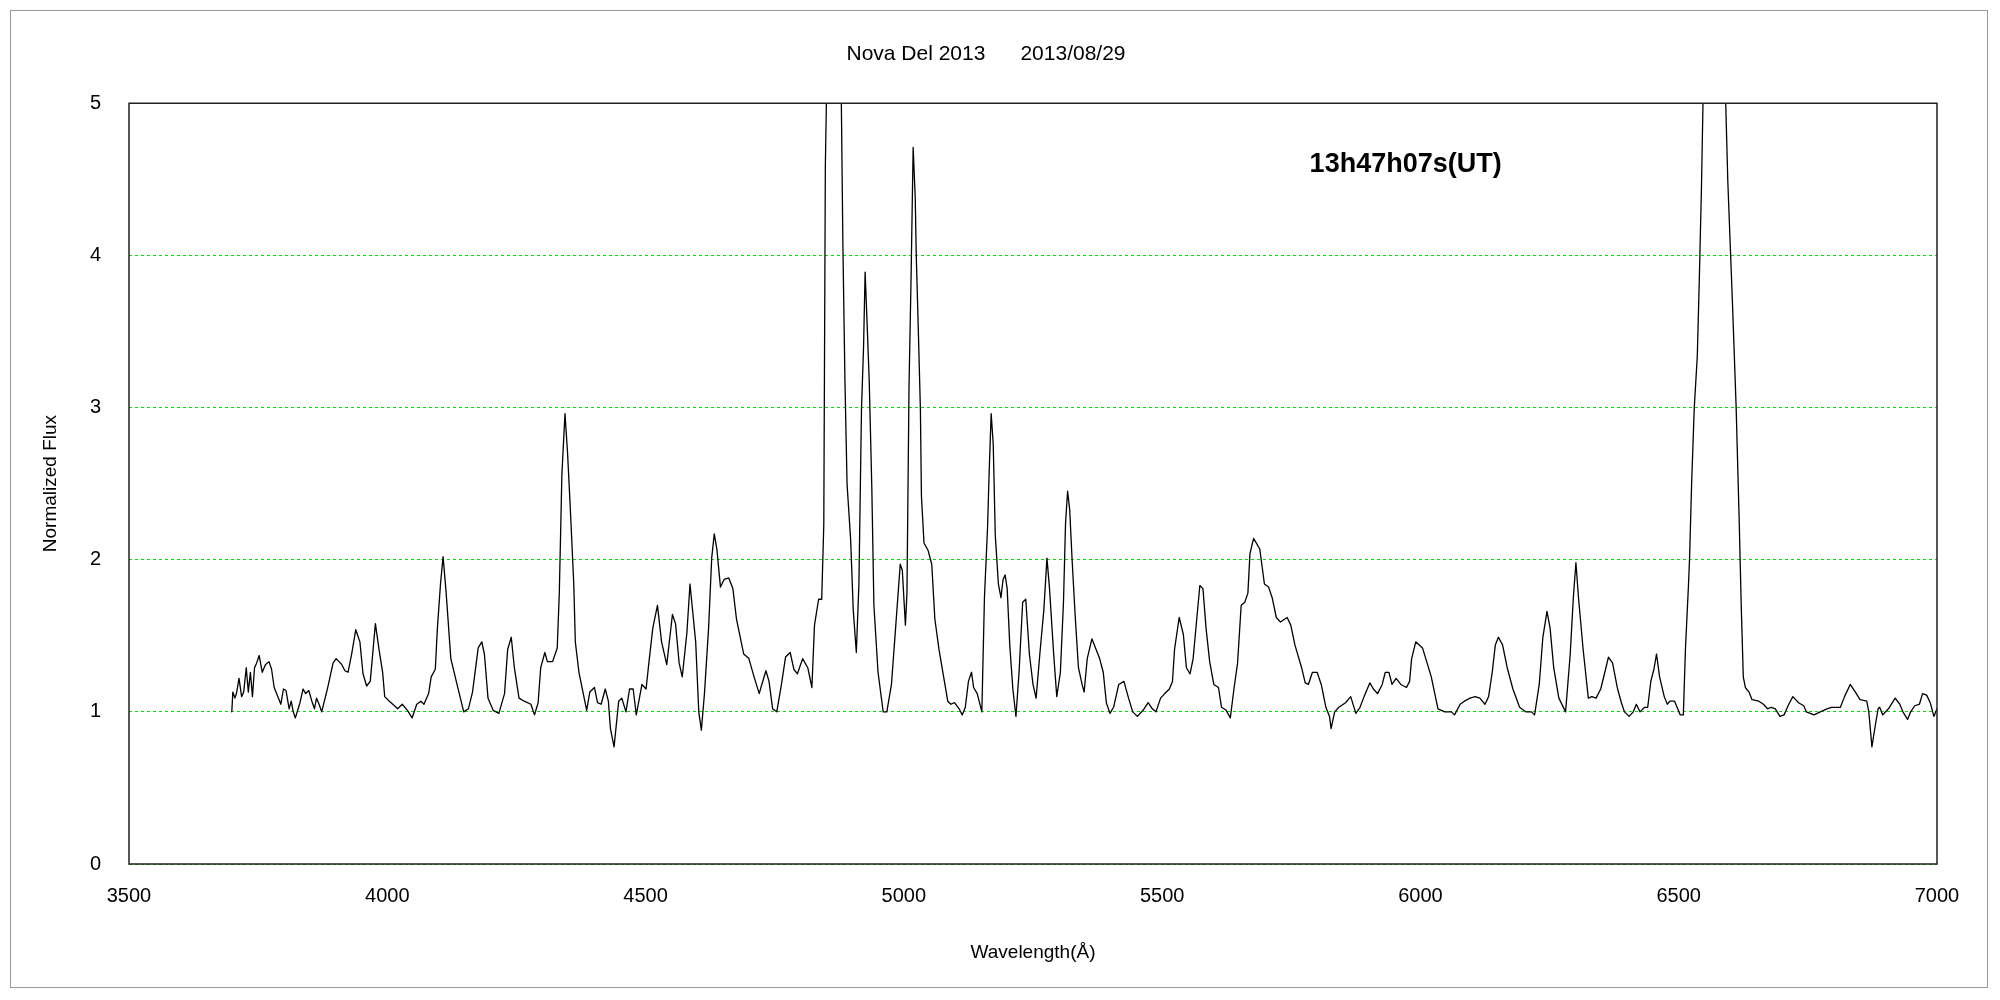 The image size is (2000, 1000). Describe the element at coordinates (95, 253) in the screenshot. I see `y-tick-label: 4` at that location.